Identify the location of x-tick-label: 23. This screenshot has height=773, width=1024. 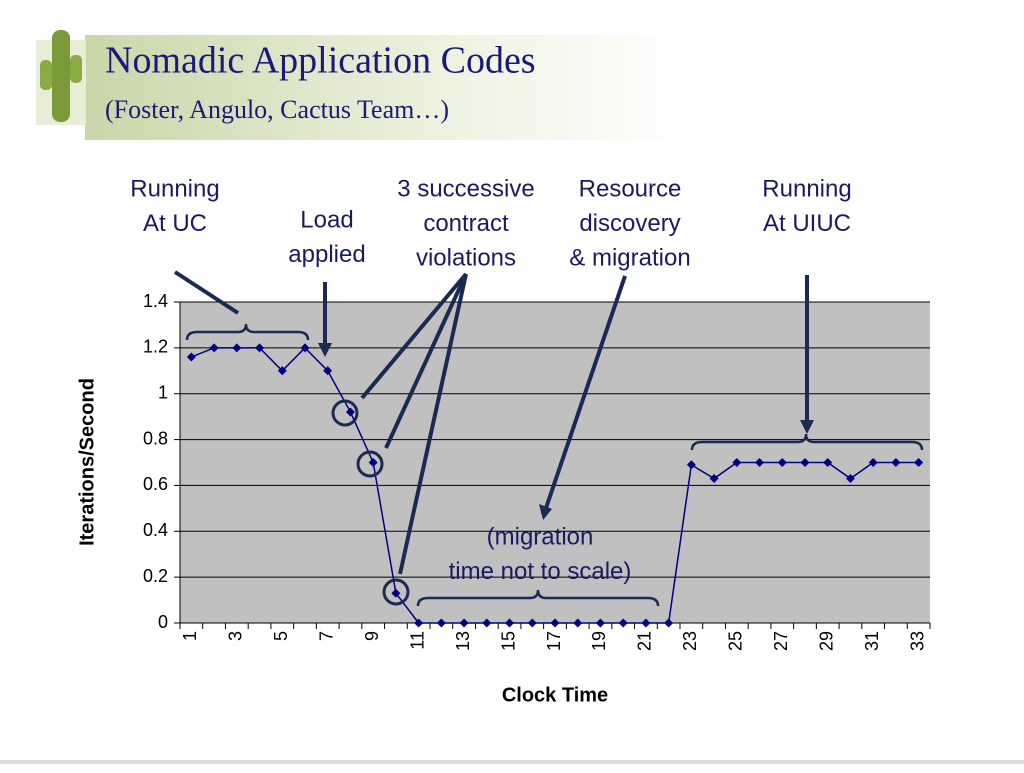
(690, 641).